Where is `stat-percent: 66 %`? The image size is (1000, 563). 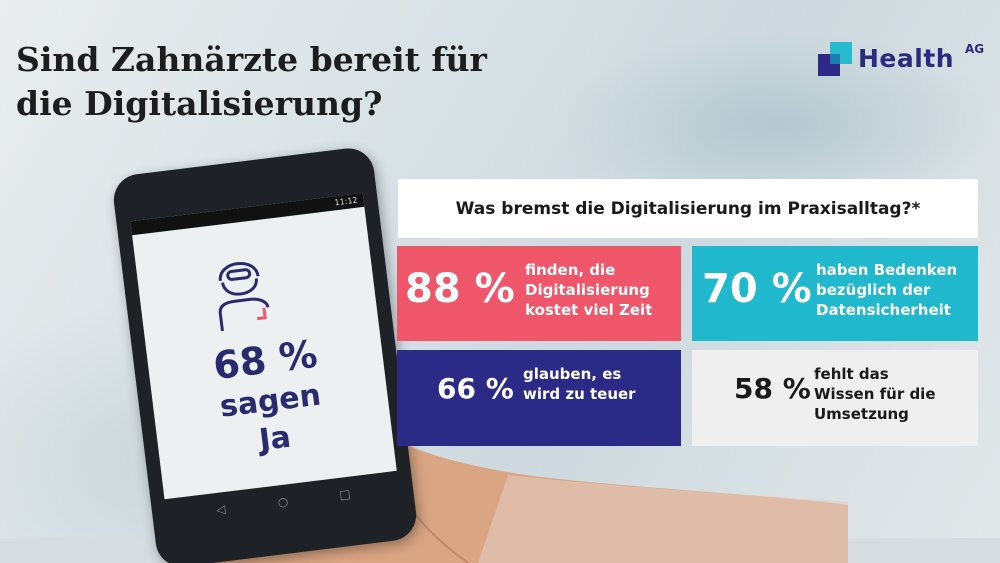 stat-percent: 66 % is located at coordinates (475, 388).